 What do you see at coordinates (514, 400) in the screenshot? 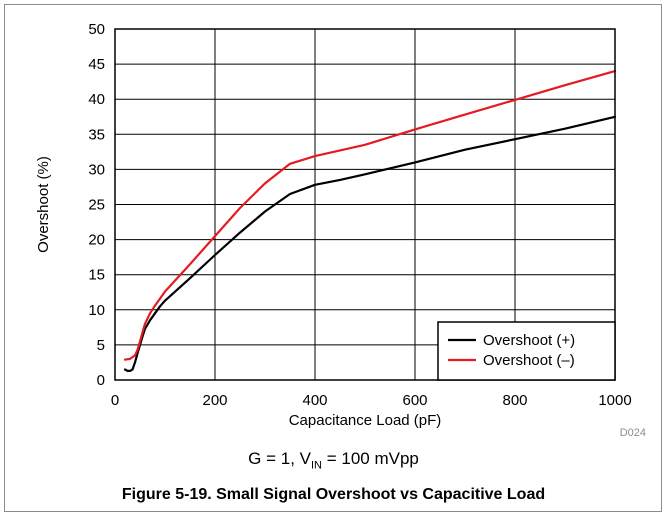
I see `x-tick-label: 800` at bounding box center [514, 400].